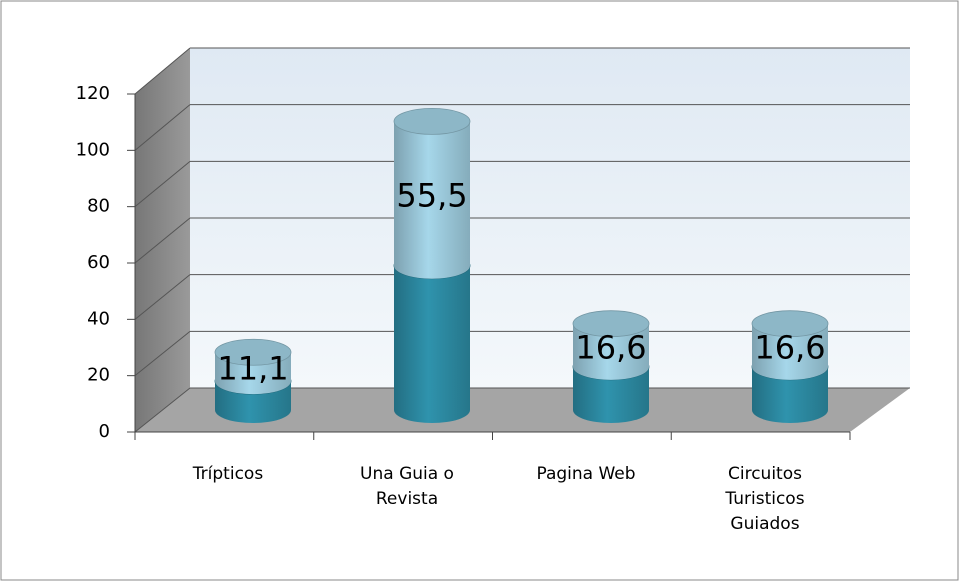 Image resolution: width=959 pixels, height=581 pixels. What do you see at coordinates (93, 149) in the screenshot?
I see `y-tick-label: 100` at bounding box center [93, 149].